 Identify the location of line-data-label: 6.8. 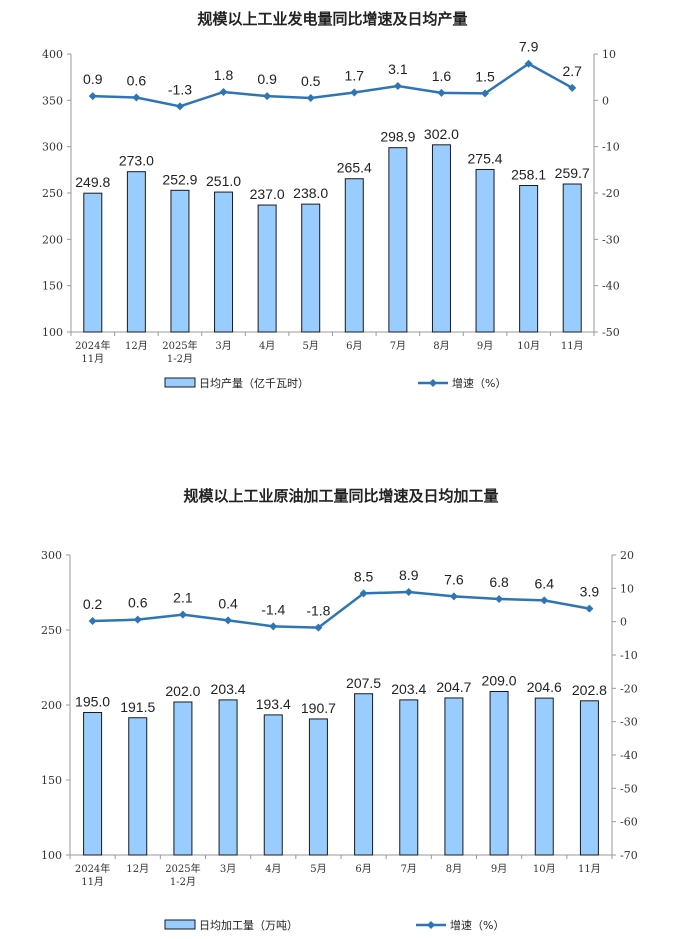
(499, 582).